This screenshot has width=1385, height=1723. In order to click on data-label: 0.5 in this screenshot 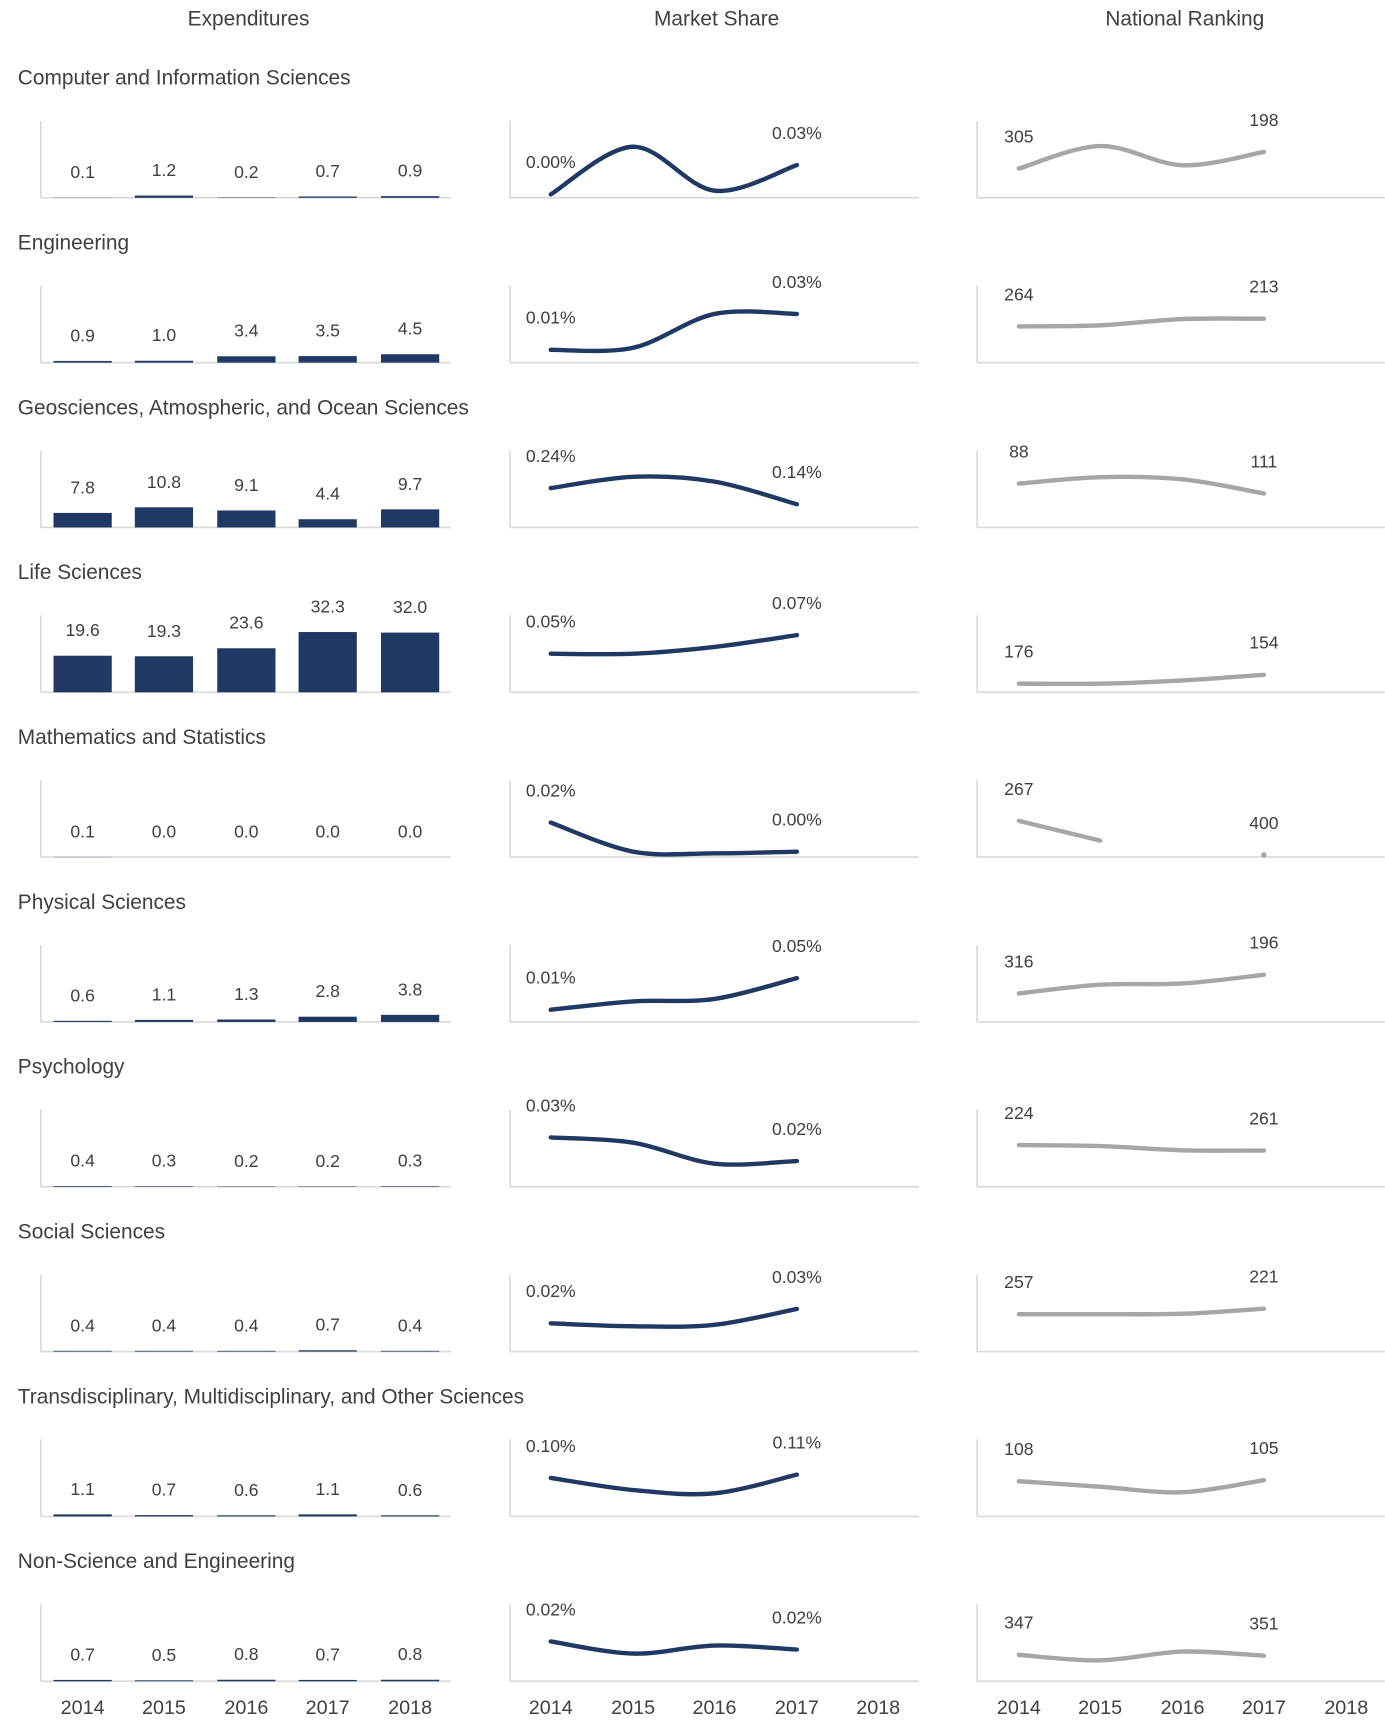, I will do `click(164, 1655)`.